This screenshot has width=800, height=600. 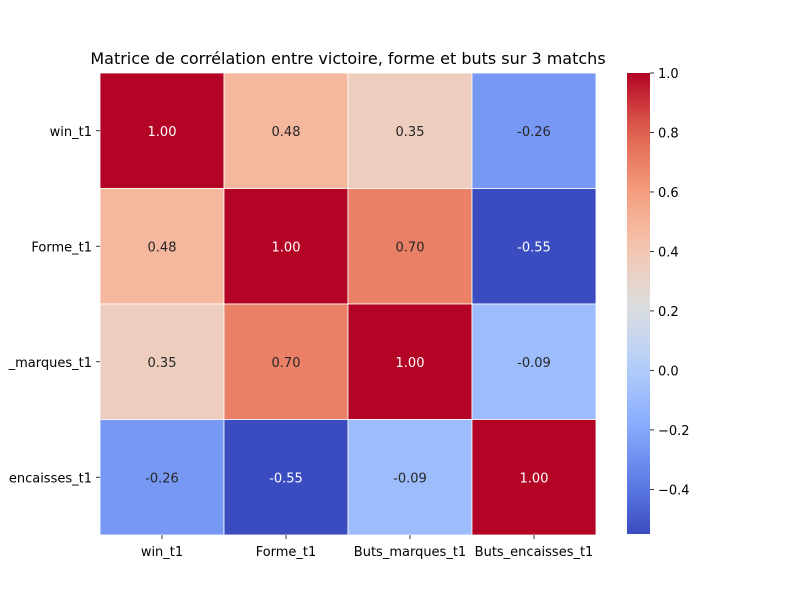 What do you see at coordinates (71, 132) in the screenshot?
I see `row-label: win_t1` at bounding box center [71, 132].